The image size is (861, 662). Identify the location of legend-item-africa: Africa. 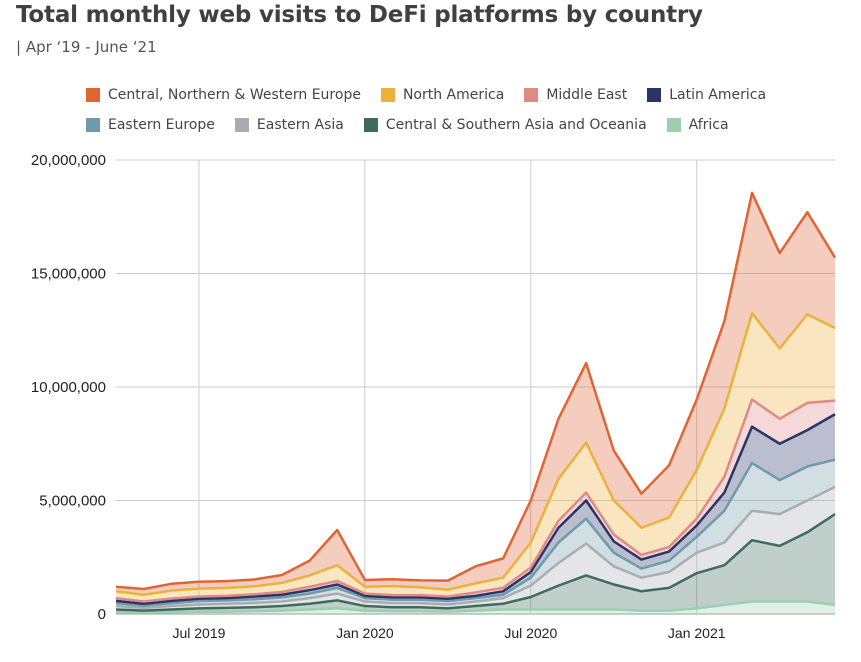
(697, 125).